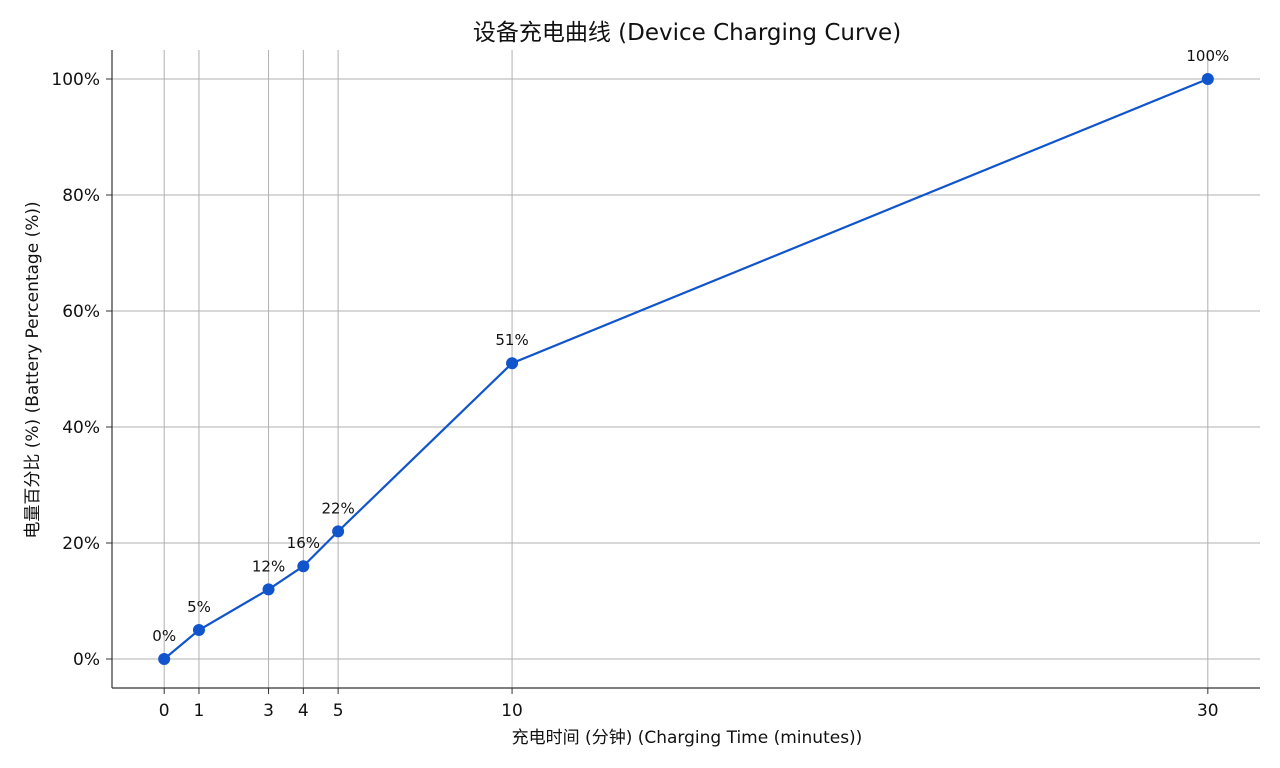 Image resolution: width=1280 pixels, height=768 pixels. Describe the element at coordinates (164, 636) in the screenshot. I see `data-label: 0%` at that location.